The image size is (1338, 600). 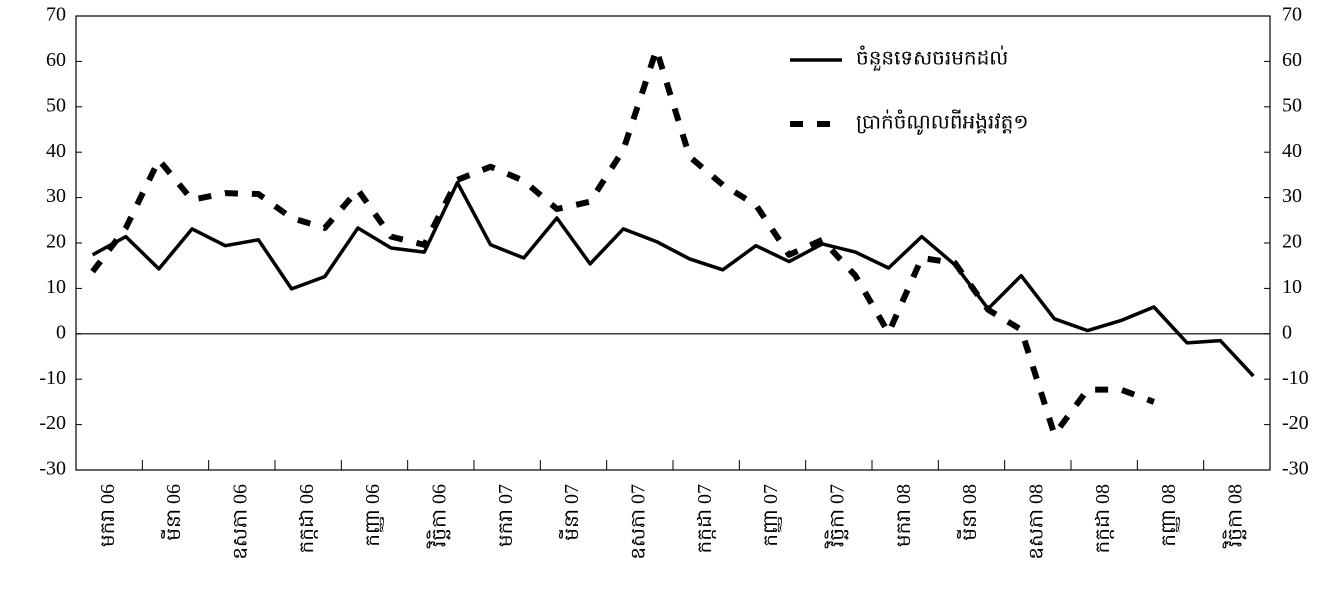 I want to click on y2-tick-label: 50, so click(x=1292, y=105).